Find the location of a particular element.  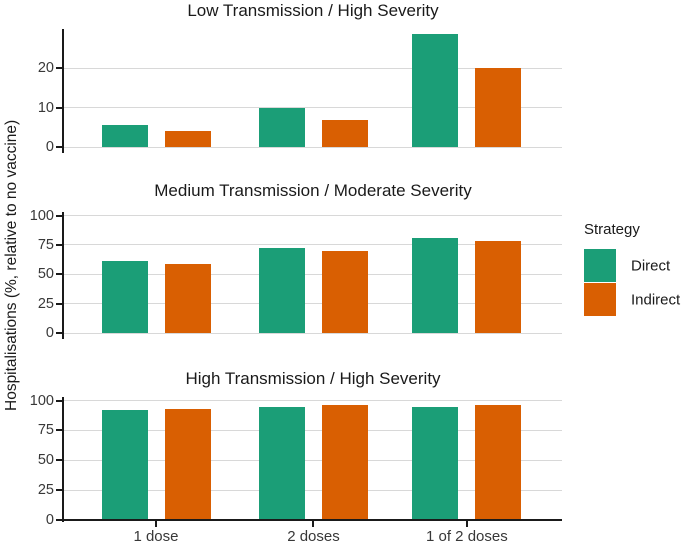

panel-title: Low Transmission / High Severity is located at coordinates (313, 10).